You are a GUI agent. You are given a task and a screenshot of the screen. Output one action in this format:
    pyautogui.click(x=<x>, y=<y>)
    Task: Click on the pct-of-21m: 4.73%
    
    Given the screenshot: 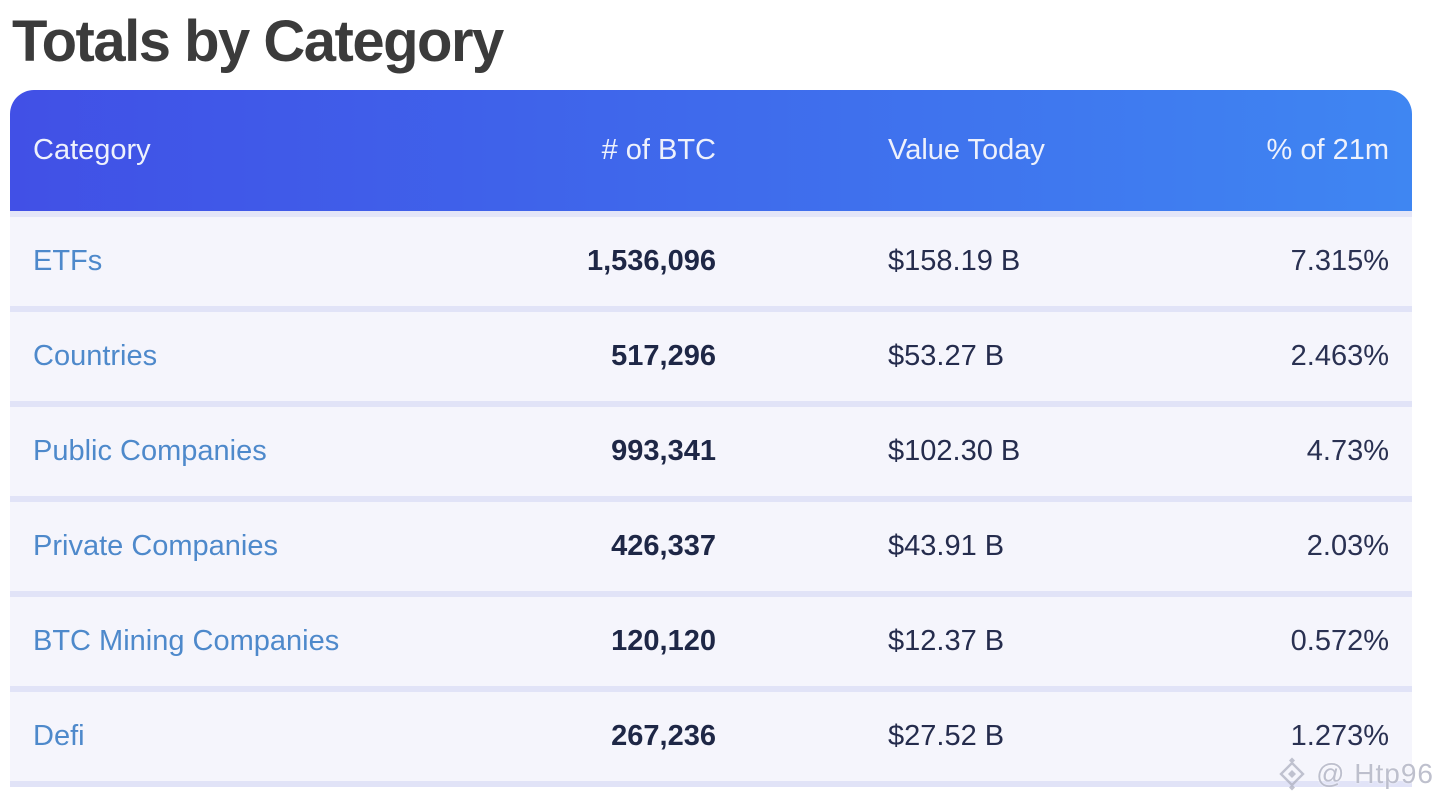 What is the action you would take?
    pyautogui.click(x=1347, y=451)
    